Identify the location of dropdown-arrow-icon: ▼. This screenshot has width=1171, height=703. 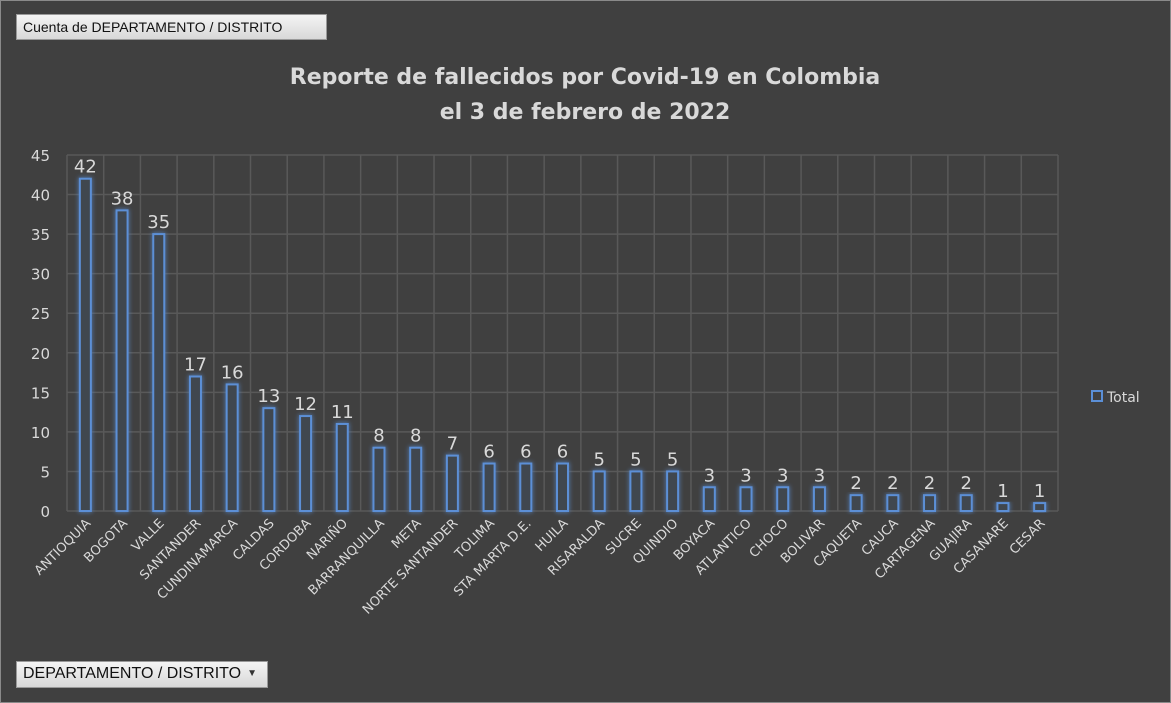
(252, 673).